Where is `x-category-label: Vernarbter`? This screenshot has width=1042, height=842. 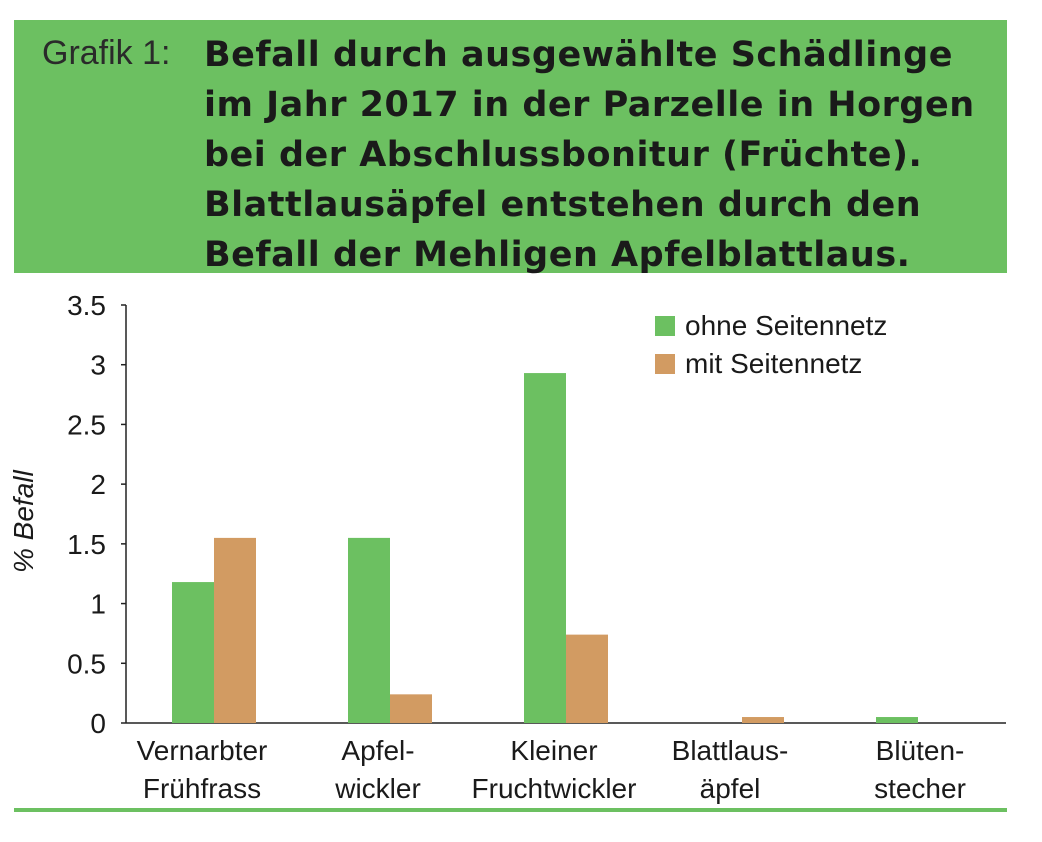
x-category-label: Vernarbter is located at coordinates (202, 750).